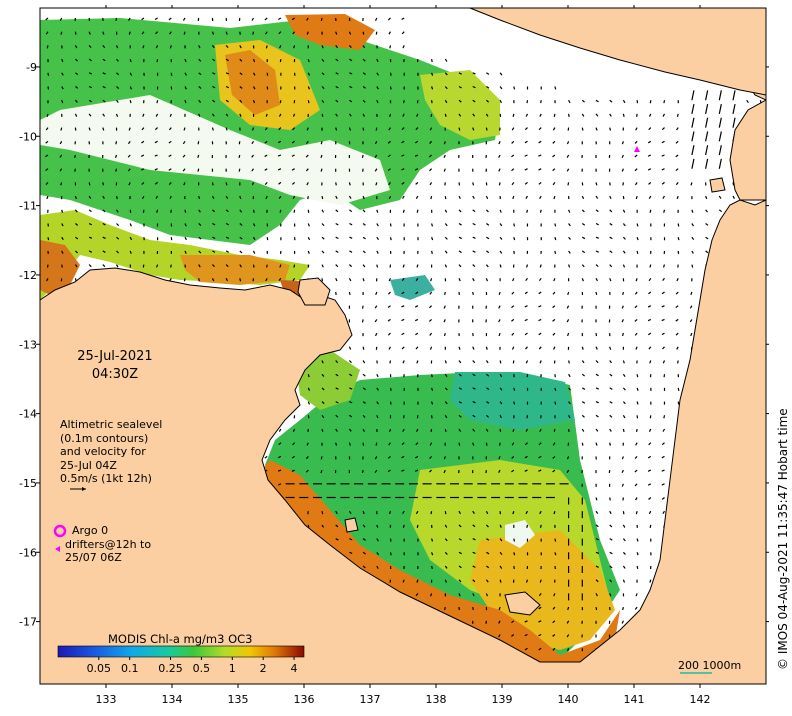 This screenshot has height=716, width=792. Describe the element at coordinates (102, 544) in the screenshot. I see `argo-legend: Argo 0 drifters@12h to 25/07 06Z` at that location.